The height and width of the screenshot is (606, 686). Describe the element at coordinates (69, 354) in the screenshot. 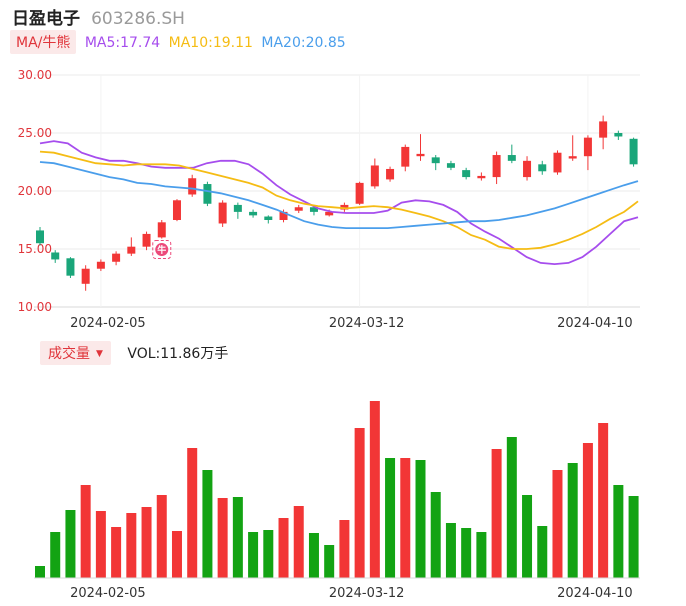

I see `volume-indicator-label: 成交量` at that location.